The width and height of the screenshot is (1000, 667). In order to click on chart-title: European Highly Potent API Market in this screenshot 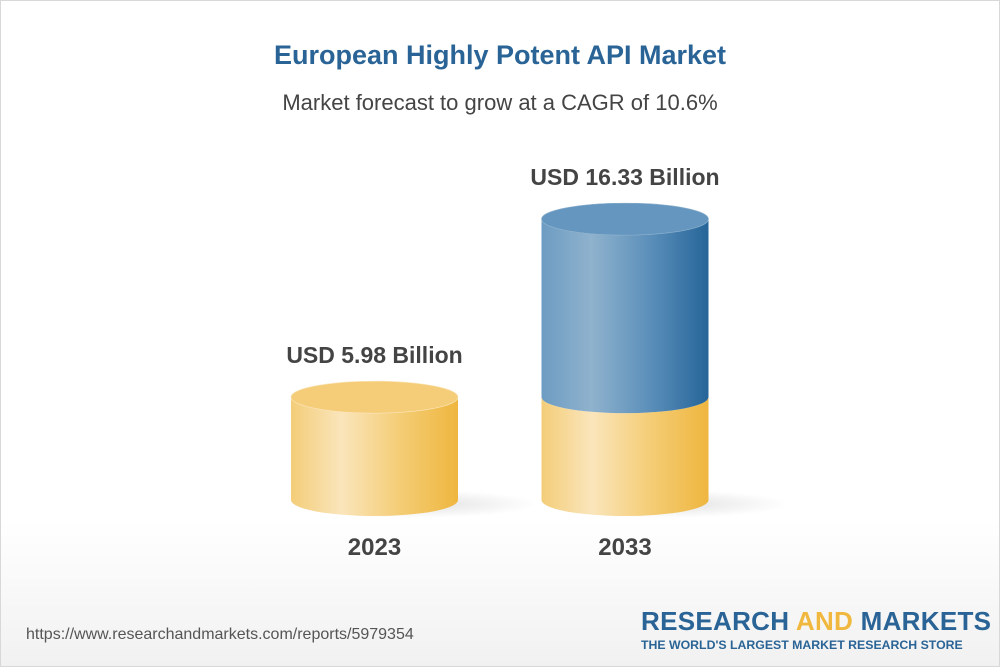, I will do `click(500, 55)`.